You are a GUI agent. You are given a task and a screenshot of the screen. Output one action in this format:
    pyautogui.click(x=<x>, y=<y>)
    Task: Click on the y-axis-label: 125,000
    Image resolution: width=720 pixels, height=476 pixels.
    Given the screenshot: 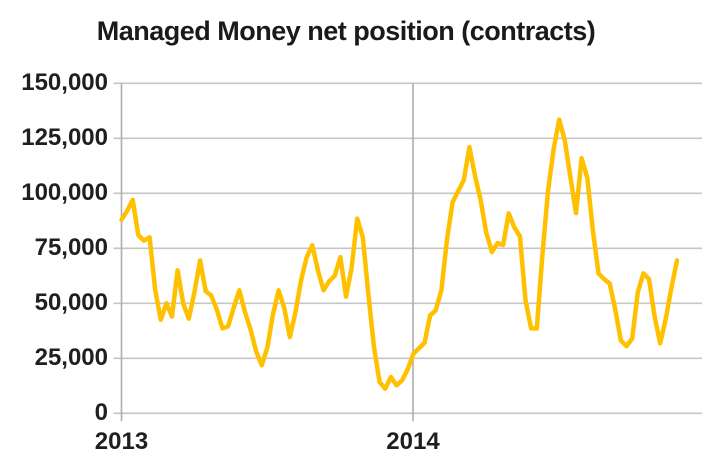 What is the action you would take?
    pyautogui.click(x=64, y=138)
    